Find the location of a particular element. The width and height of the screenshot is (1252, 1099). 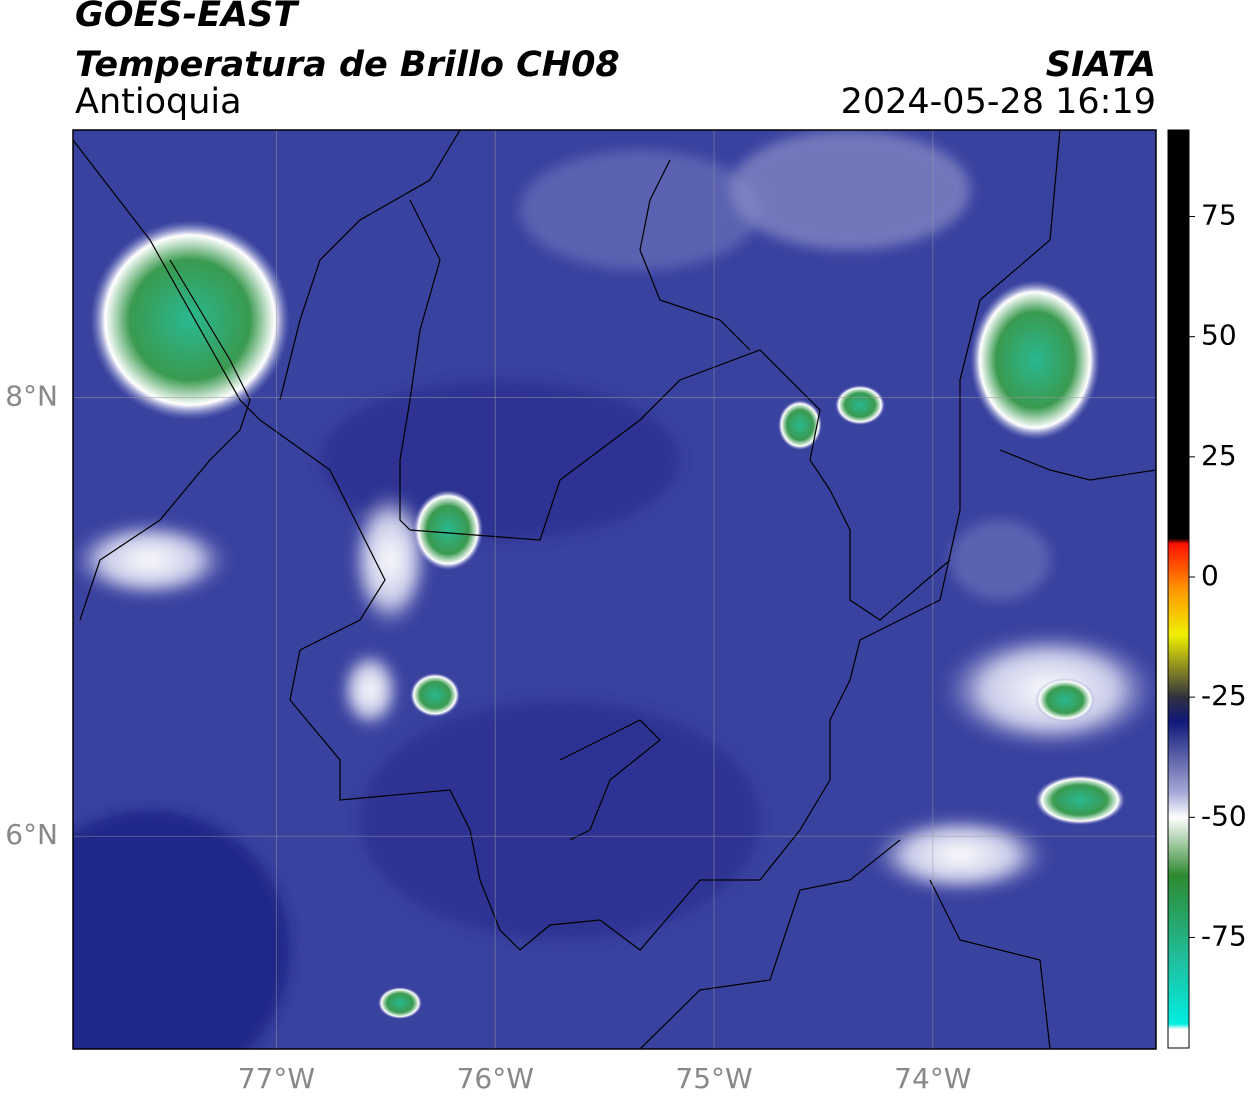

colorbar-tick-label: -75 is located at coordinates (1224, 935).